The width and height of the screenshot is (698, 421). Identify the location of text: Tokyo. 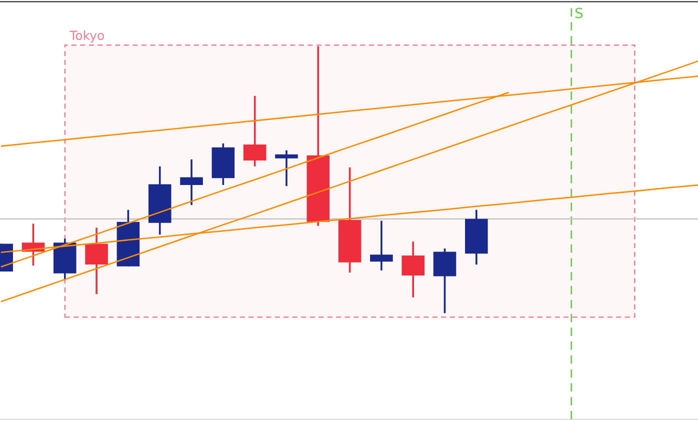
(87, 36).